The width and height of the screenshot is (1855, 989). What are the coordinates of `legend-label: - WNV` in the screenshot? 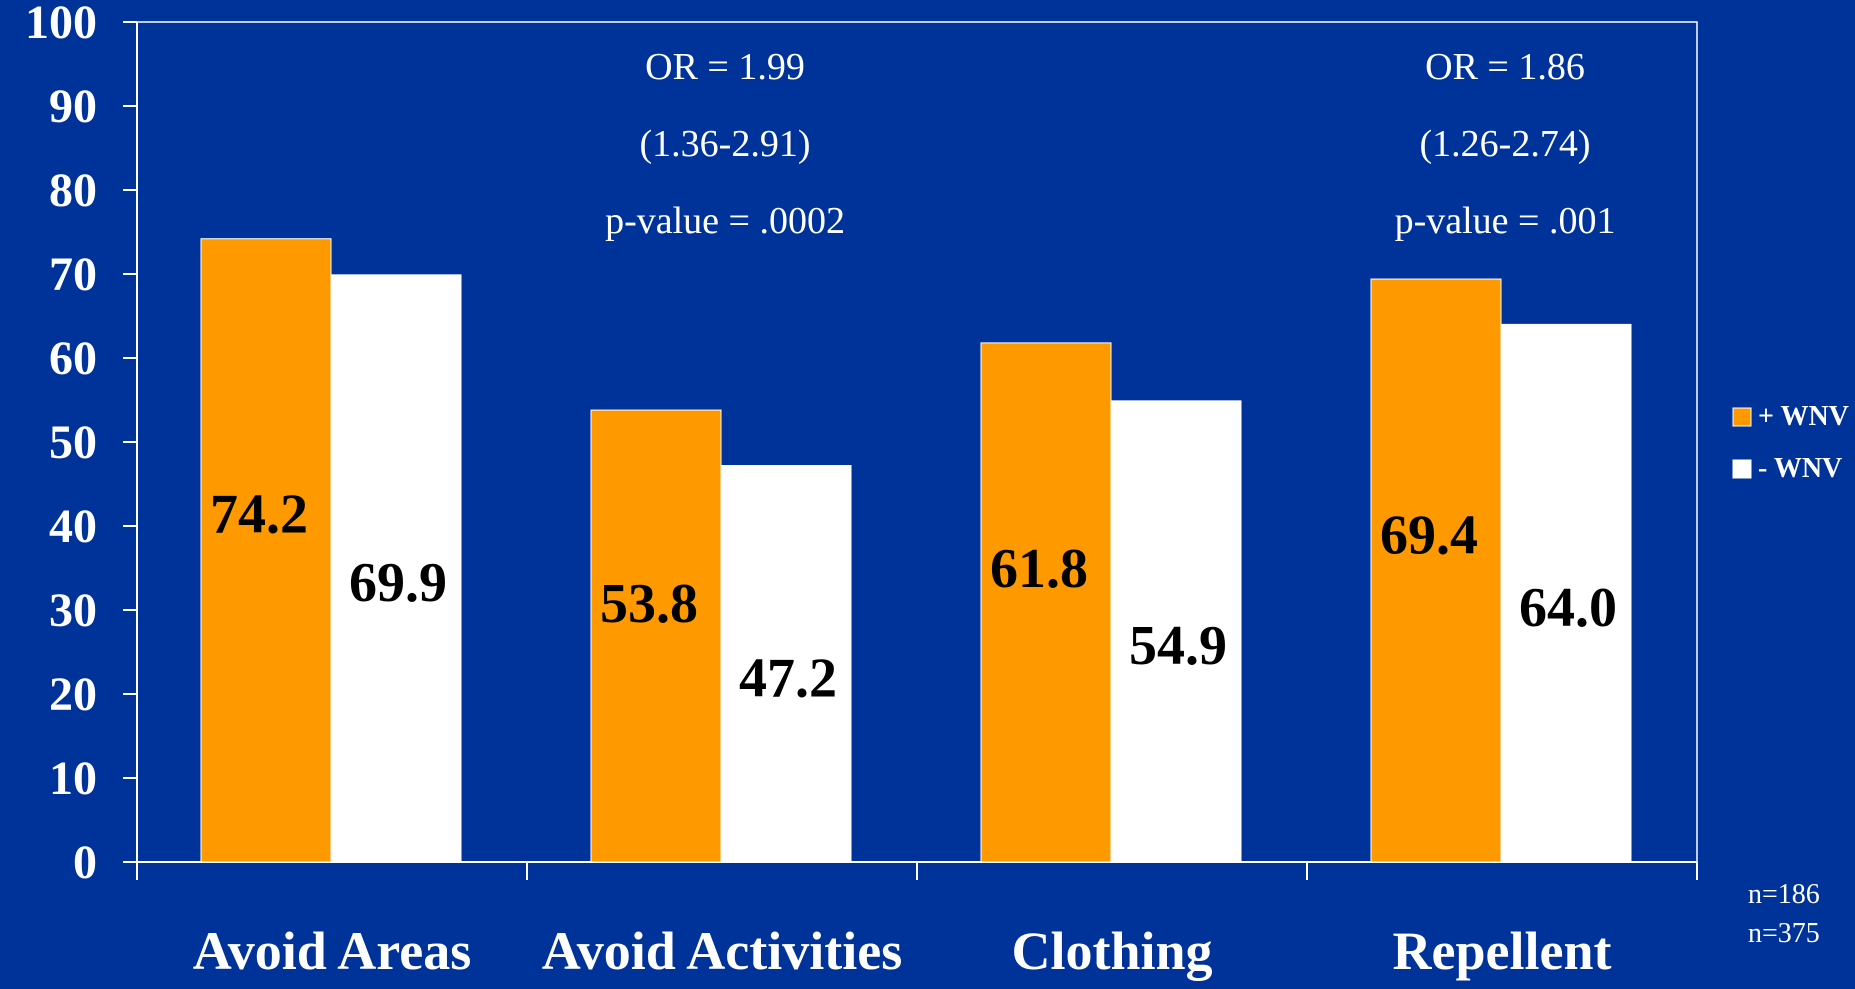 It's located at (1800, 468).